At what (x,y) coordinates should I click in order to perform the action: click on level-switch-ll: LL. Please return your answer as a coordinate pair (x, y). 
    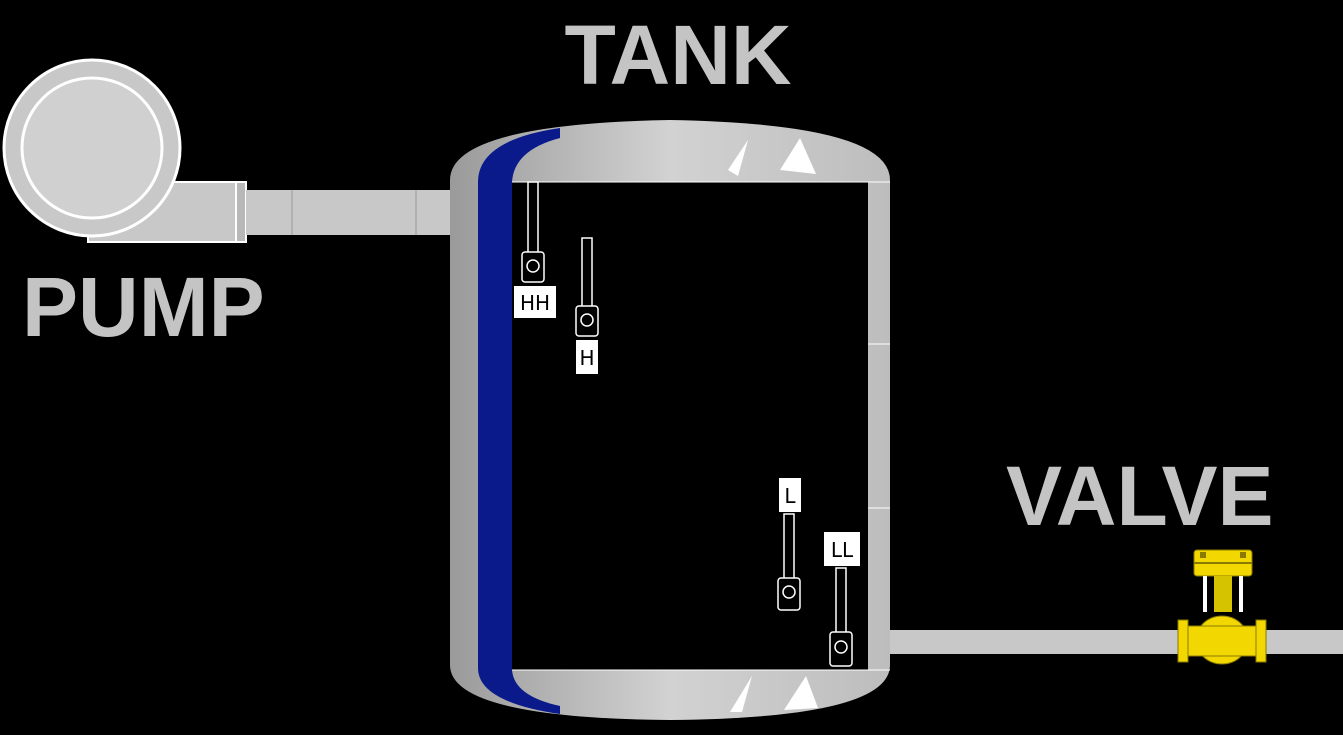
    Looking at the image, I should click on (842, 599).